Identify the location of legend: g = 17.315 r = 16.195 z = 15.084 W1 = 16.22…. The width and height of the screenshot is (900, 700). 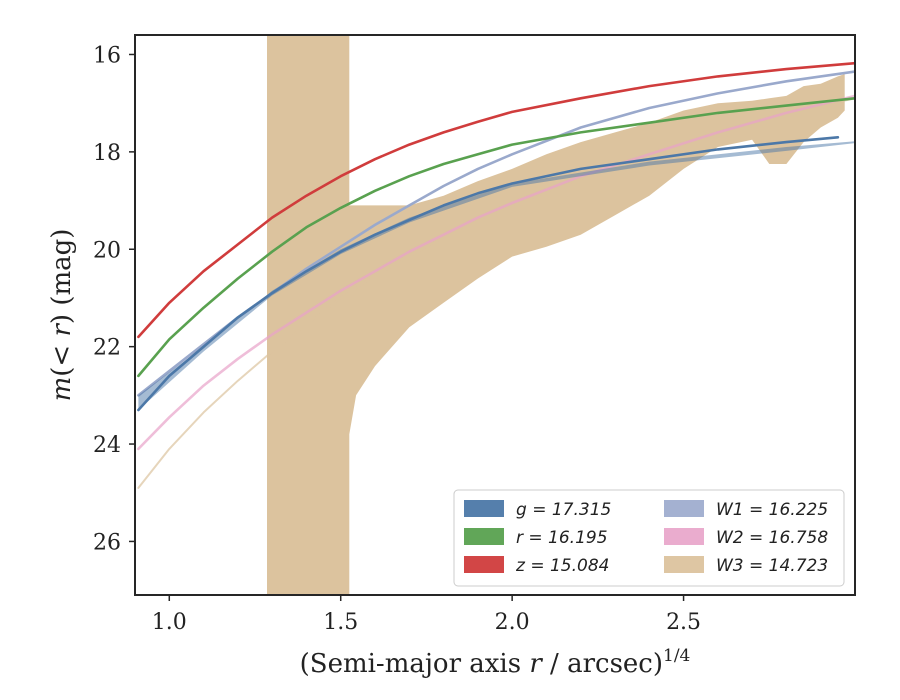
(649, 538).